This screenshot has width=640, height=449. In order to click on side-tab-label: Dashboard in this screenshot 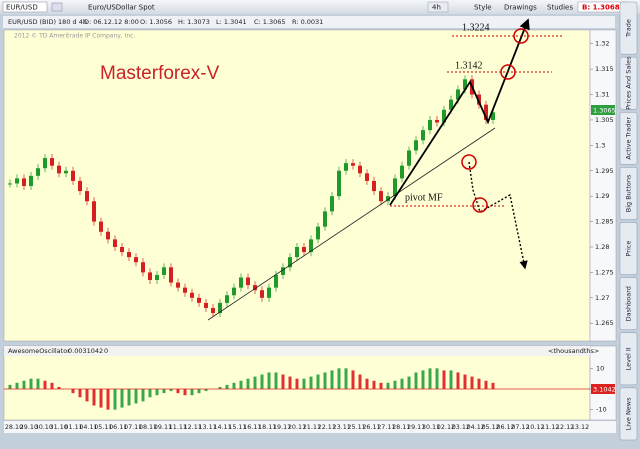, I will do `click(629, 303)`.